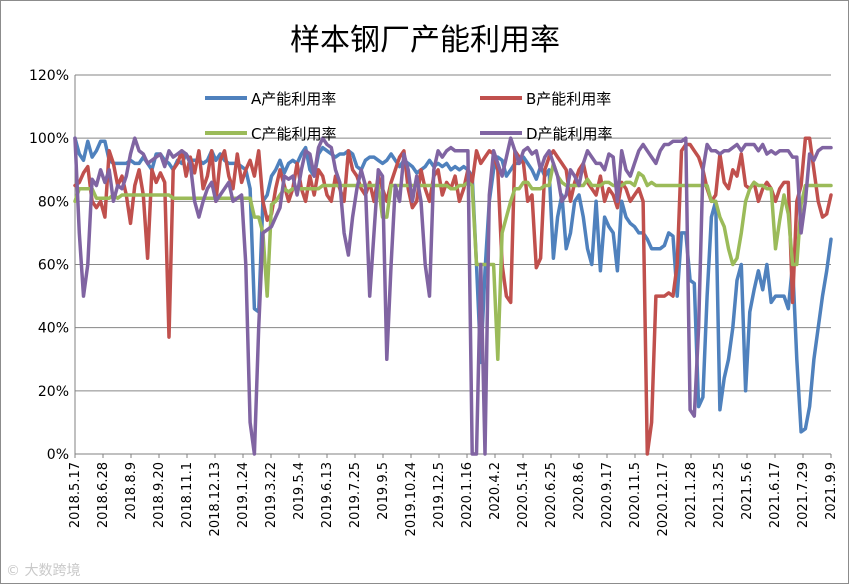 Image resolution: width=849 pixels, height=584 pixels. I want to click on x-tick-label: 2019.6.13, so click(327, 495).